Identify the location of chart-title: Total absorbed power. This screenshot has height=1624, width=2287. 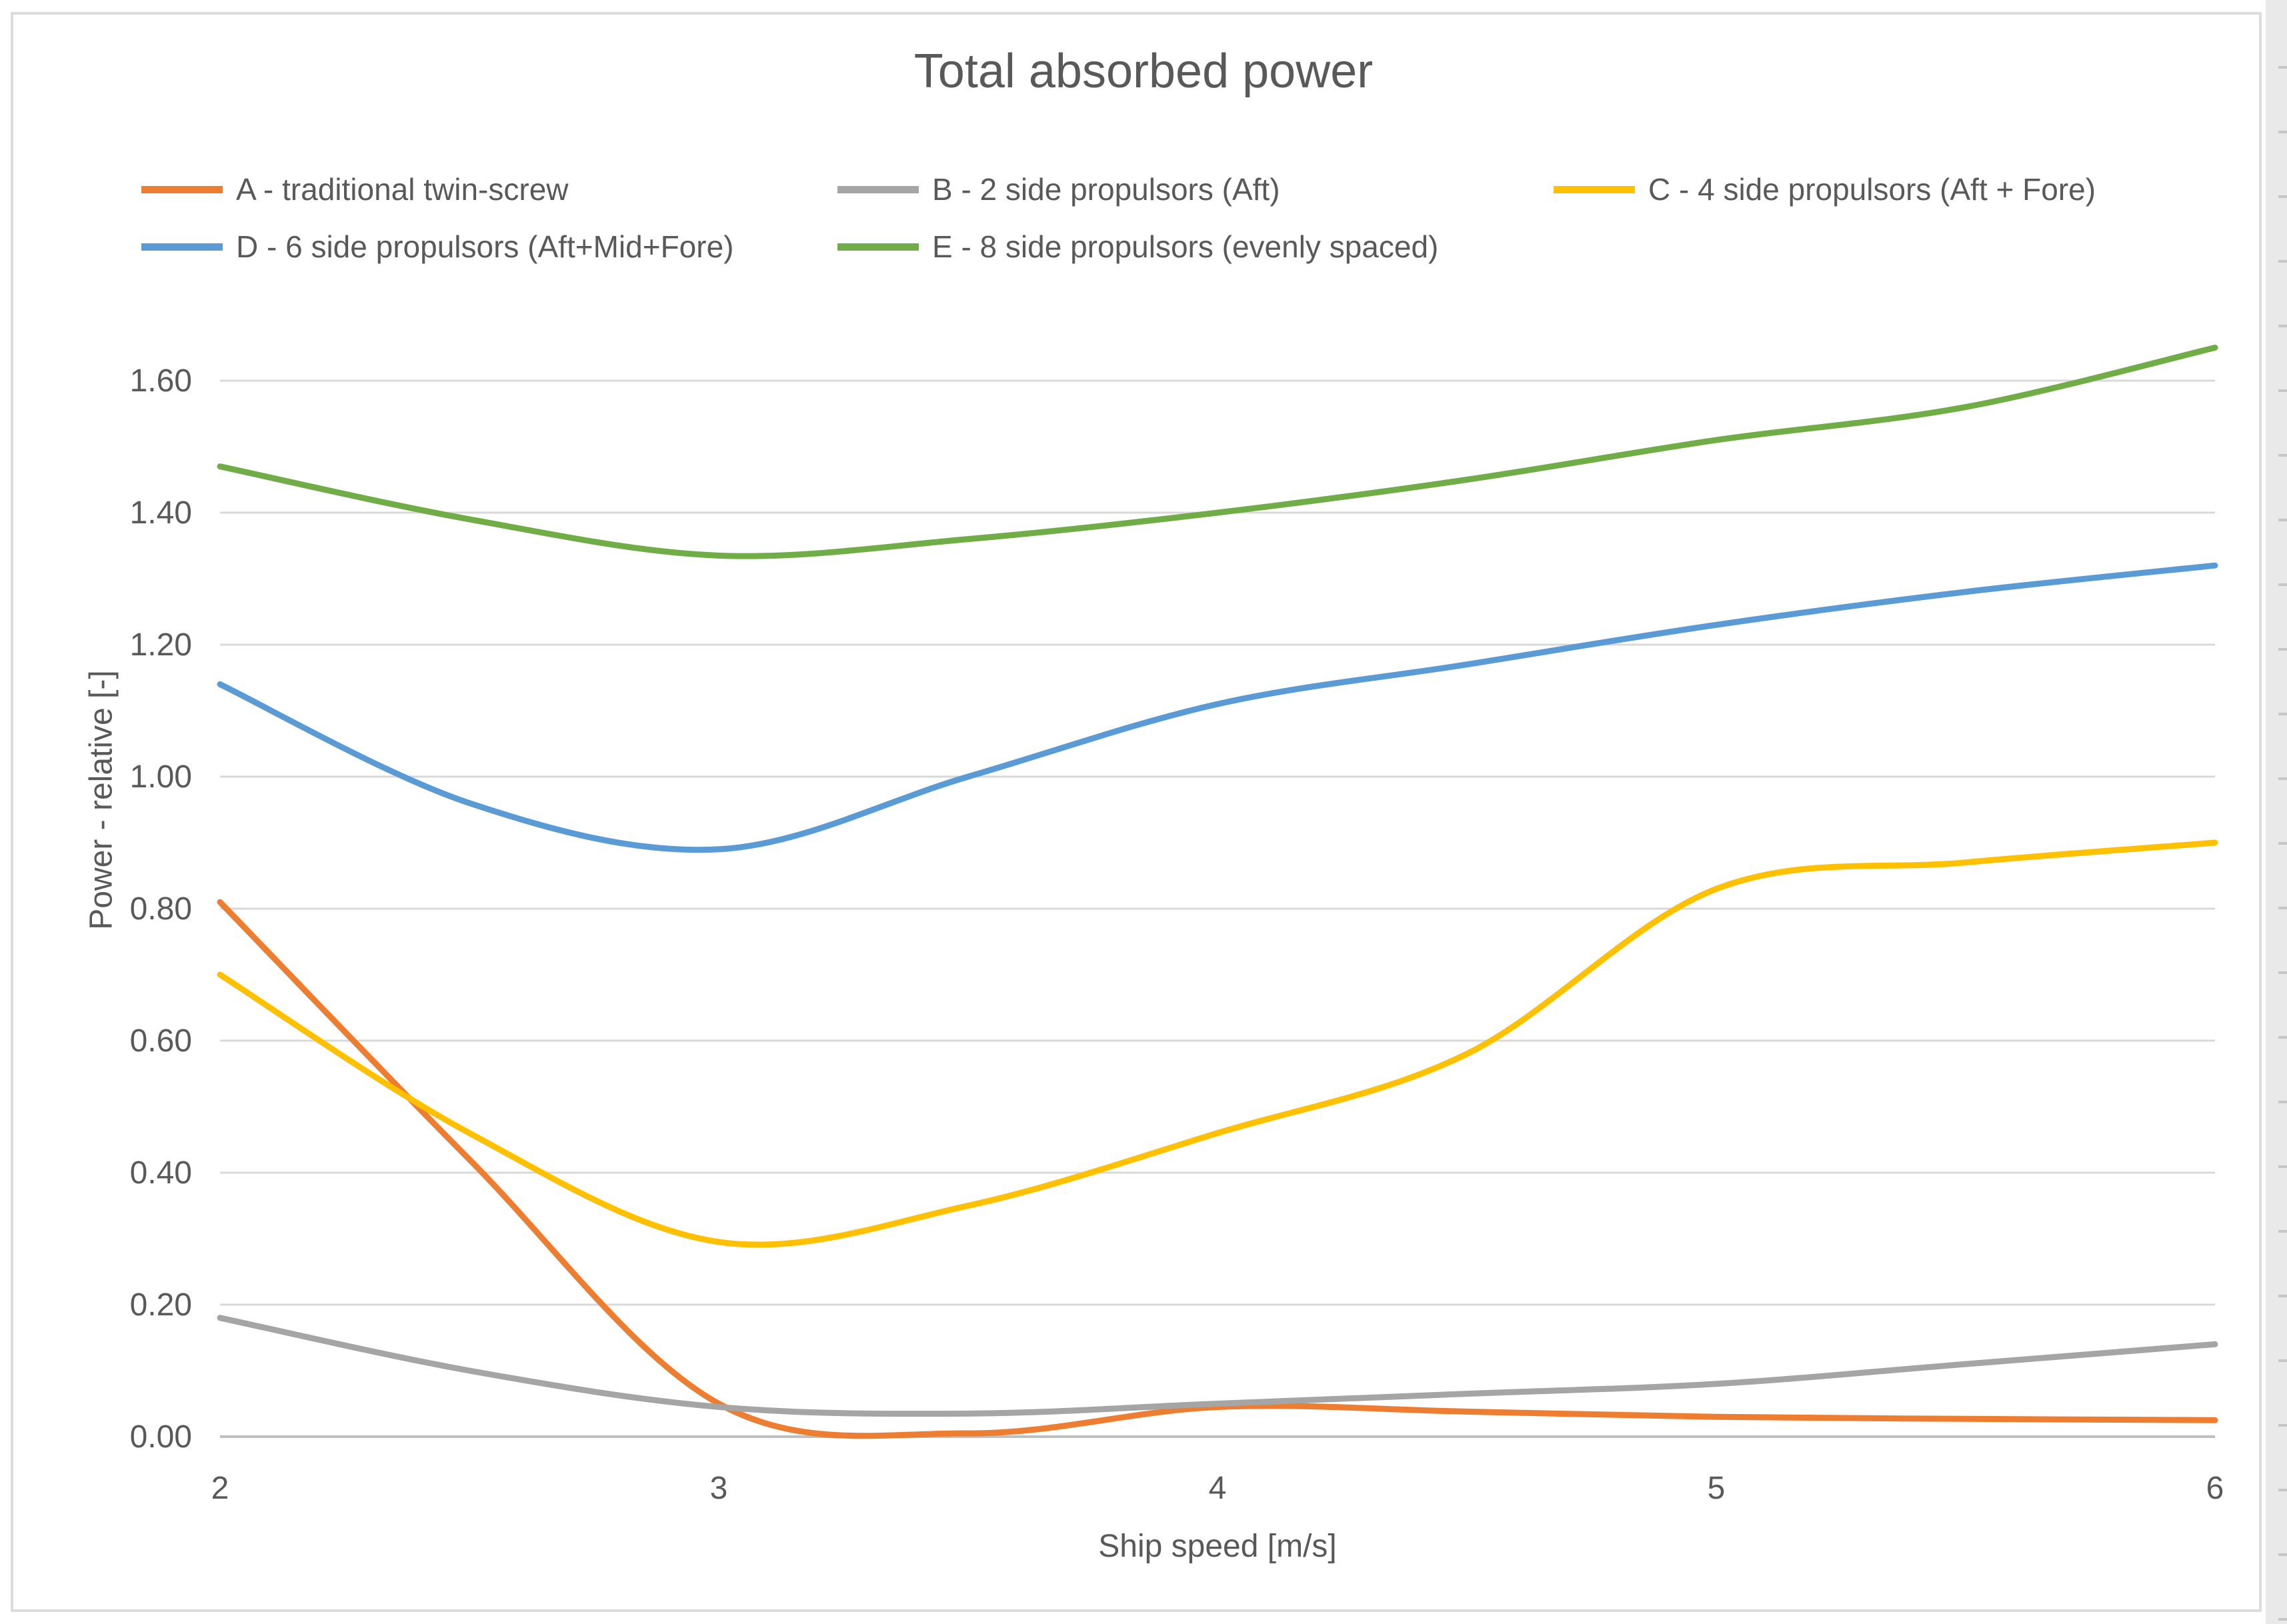
(1143, 71).